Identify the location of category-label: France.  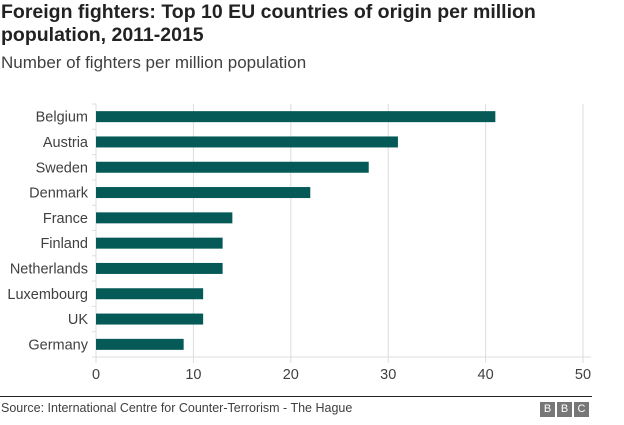
(65, 219).